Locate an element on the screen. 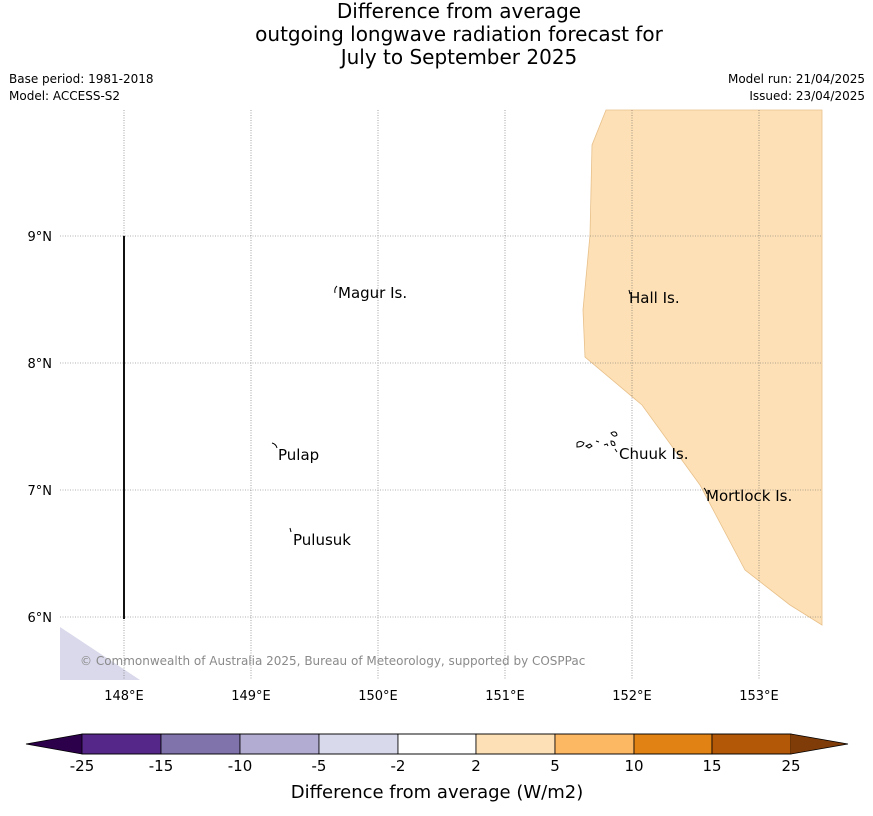 The image size is (873, 816). lon-label-148: 148°E is located at coordinates (124, 696).